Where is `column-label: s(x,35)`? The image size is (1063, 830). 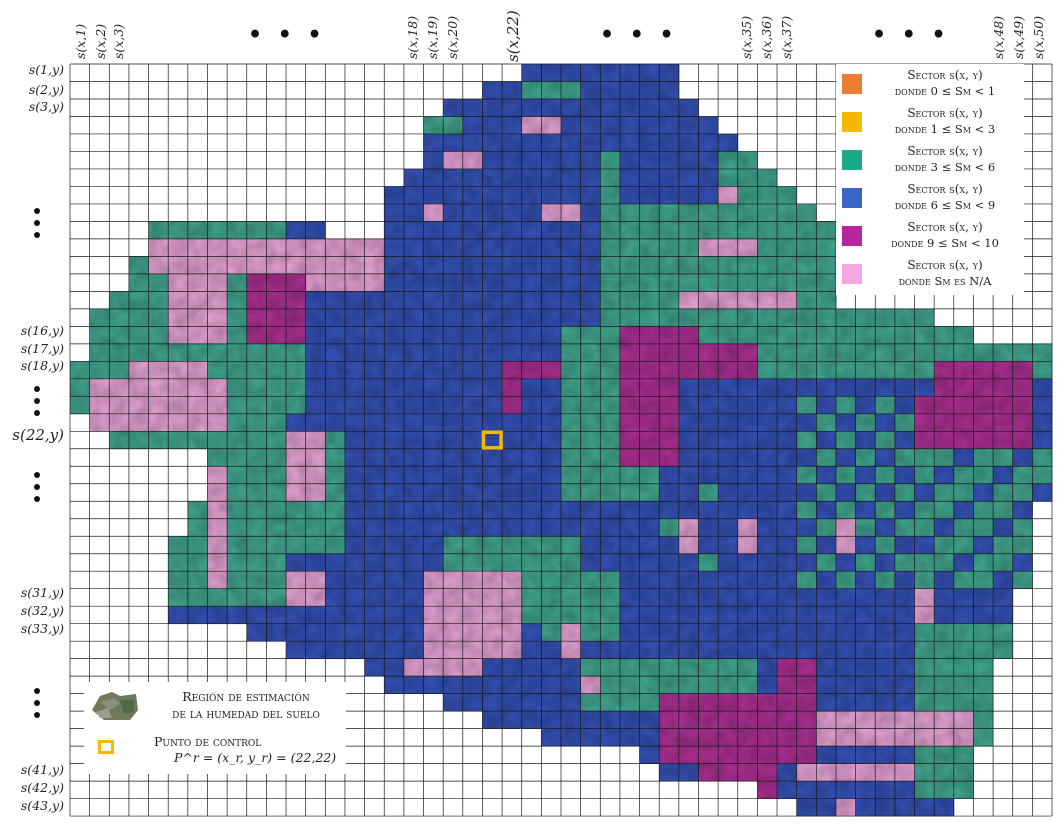 column-label: s(x,35) is located at coordinates (746, 37).